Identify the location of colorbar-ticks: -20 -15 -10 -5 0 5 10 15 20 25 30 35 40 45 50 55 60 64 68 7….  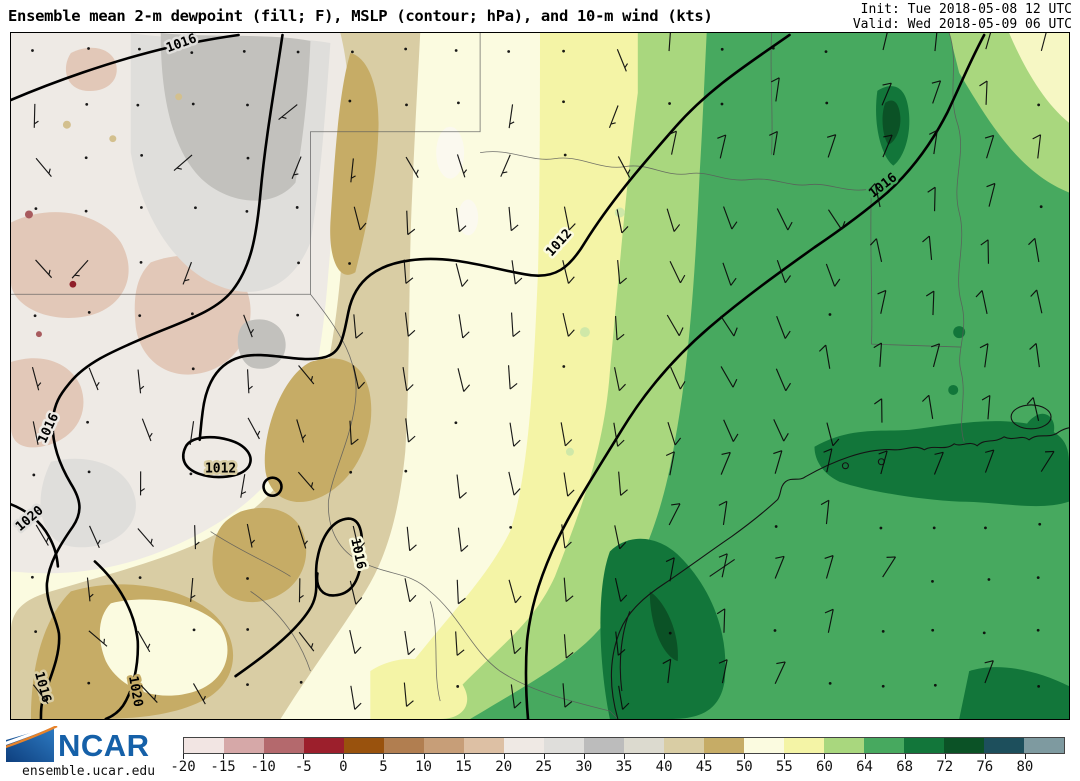
(617, 765).